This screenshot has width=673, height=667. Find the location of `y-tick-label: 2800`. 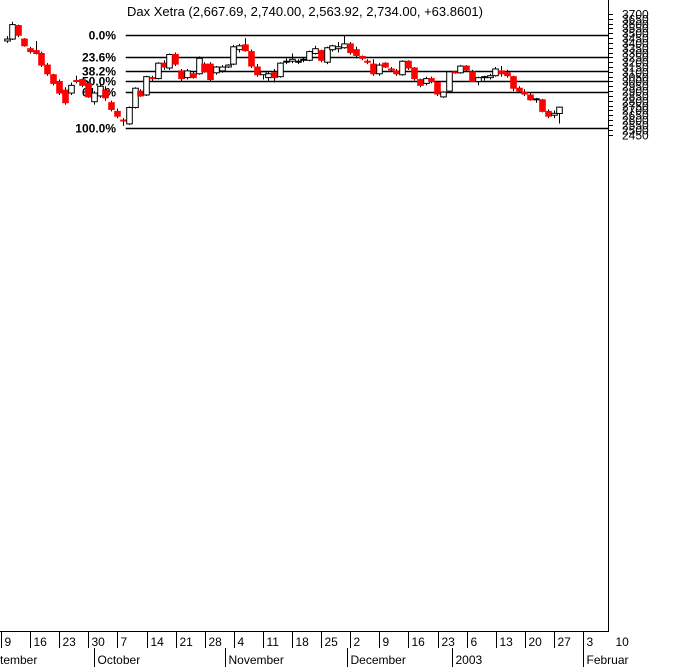

y-tick-label: 2800 is located at coordinates (635, 102).